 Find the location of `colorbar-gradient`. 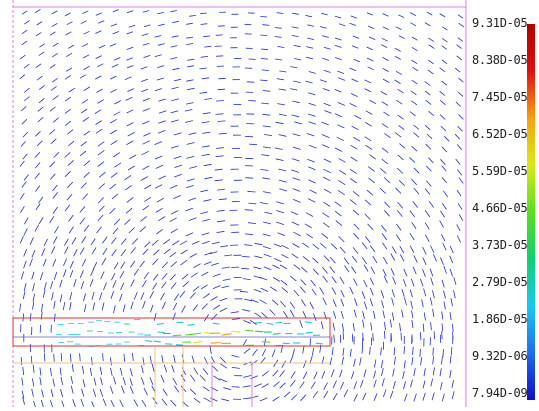

colorbar-gradient is located at coordinates (531, 212).